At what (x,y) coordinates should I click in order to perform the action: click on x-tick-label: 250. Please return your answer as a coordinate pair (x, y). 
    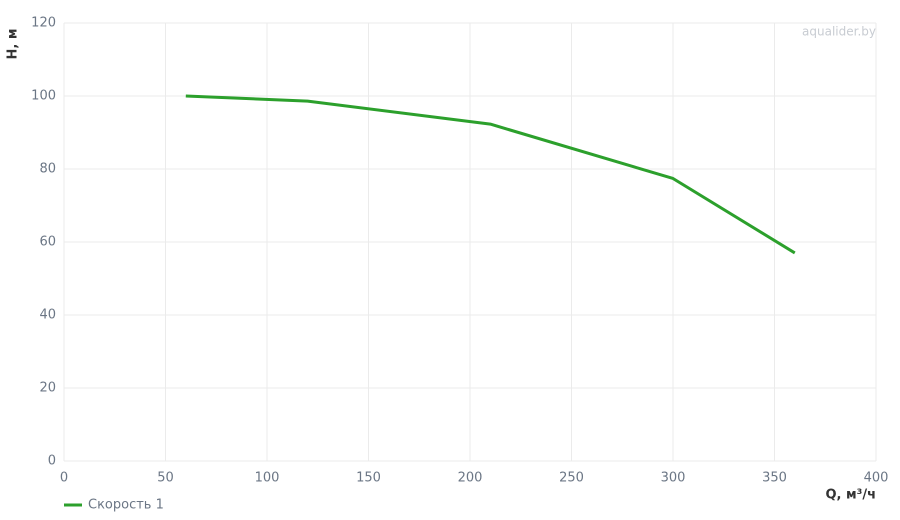
    Looking at the image, I should click on (571, 478).